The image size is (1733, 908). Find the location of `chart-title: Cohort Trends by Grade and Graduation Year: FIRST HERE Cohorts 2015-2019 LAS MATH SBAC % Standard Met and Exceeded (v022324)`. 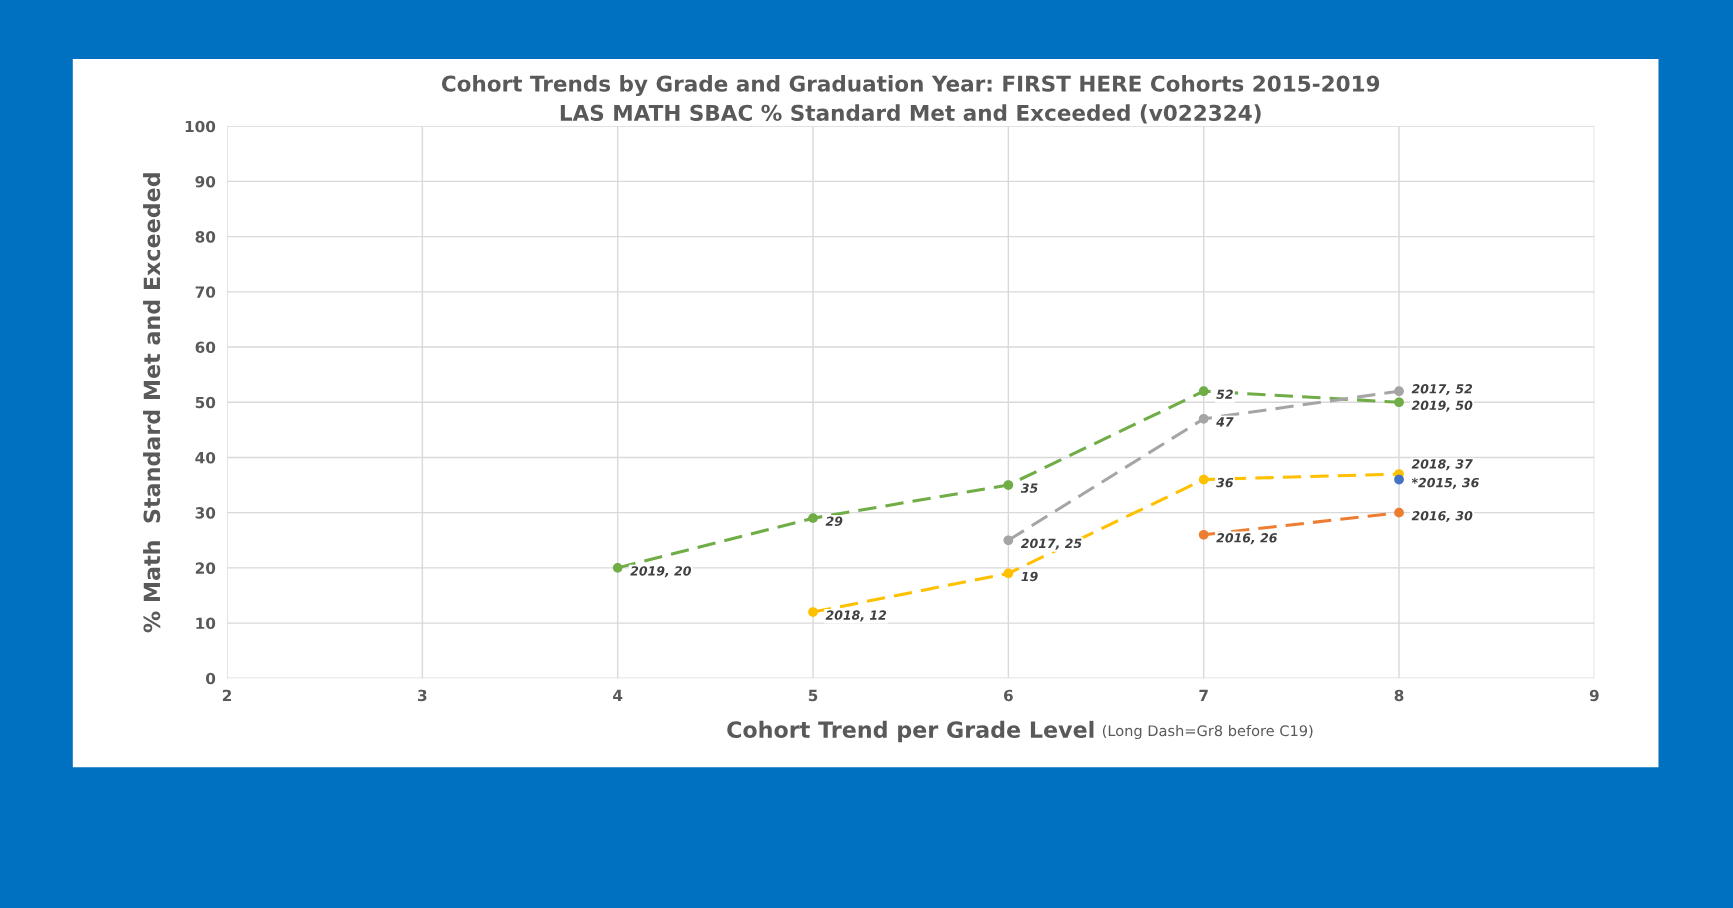

chart-title: Cohort Trends by Grade and Graduation Year: FIRST HERE Cohorts 2015-2019 LAS MATH SBAC % Standard Met and Exceeded (v022324) is located at coordinates (910, 99).